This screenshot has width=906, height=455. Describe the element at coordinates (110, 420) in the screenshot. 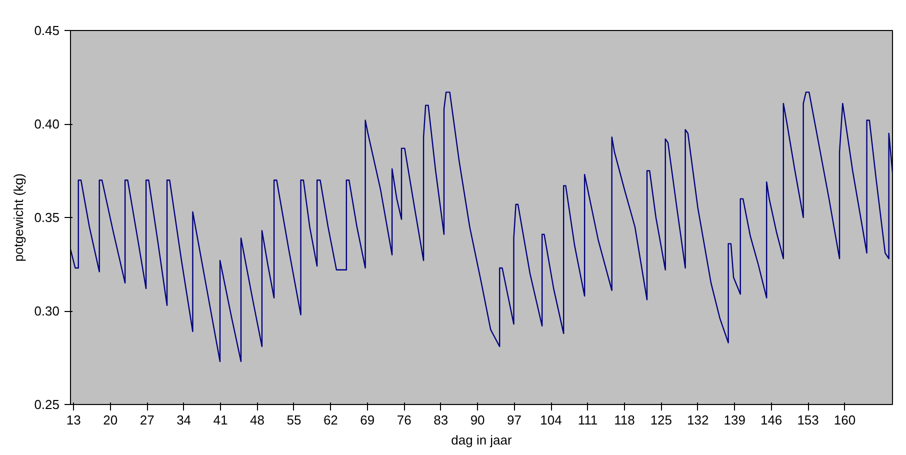

I see `x-tick-label: 20` at that location.